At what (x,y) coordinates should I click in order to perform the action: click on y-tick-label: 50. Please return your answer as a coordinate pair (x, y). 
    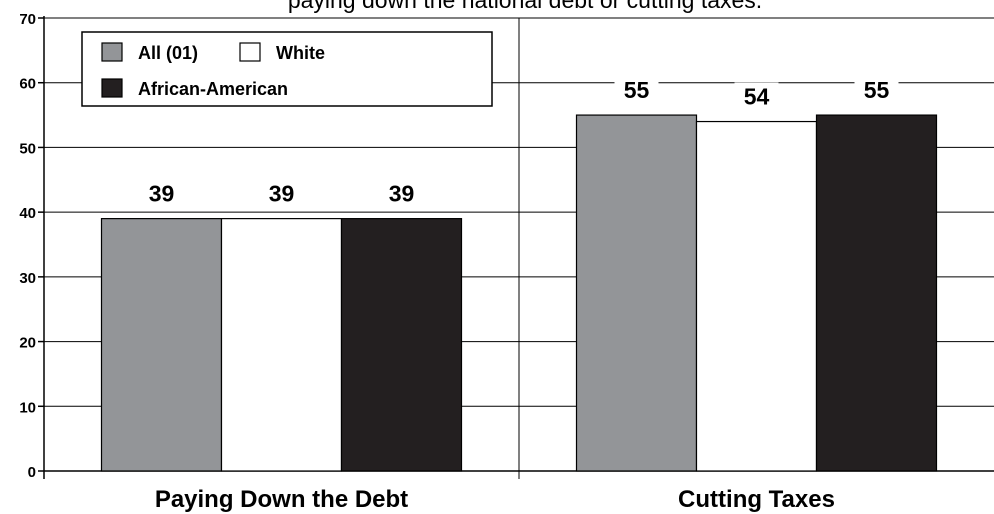
    Looking at the image, I should click on (27, 148).